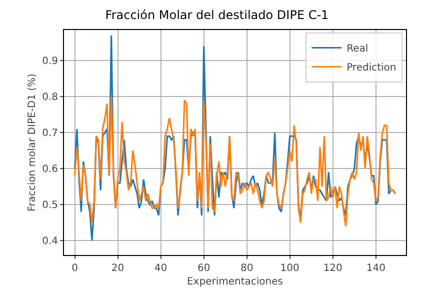 This screenshot has height=297, width=434. What do you see at coordinates (217, 15) in the screenshot?
I see `chart-title: Fracción Molar del destilado DIPE C-1` at bounding box center [217, 15].